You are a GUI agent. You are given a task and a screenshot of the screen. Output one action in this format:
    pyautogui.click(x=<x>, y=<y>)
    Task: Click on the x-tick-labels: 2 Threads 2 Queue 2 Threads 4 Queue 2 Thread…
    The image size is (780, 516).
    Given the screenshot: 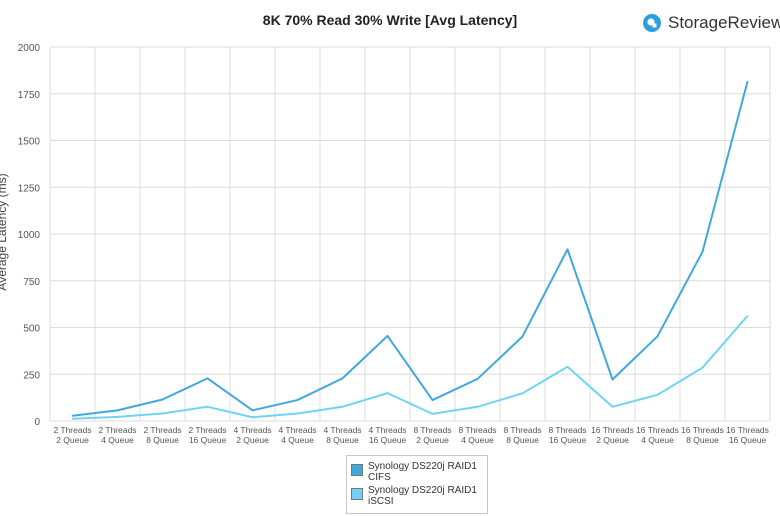 What is the action you would take?
    pyautogui.click(x=410, y=435)
    